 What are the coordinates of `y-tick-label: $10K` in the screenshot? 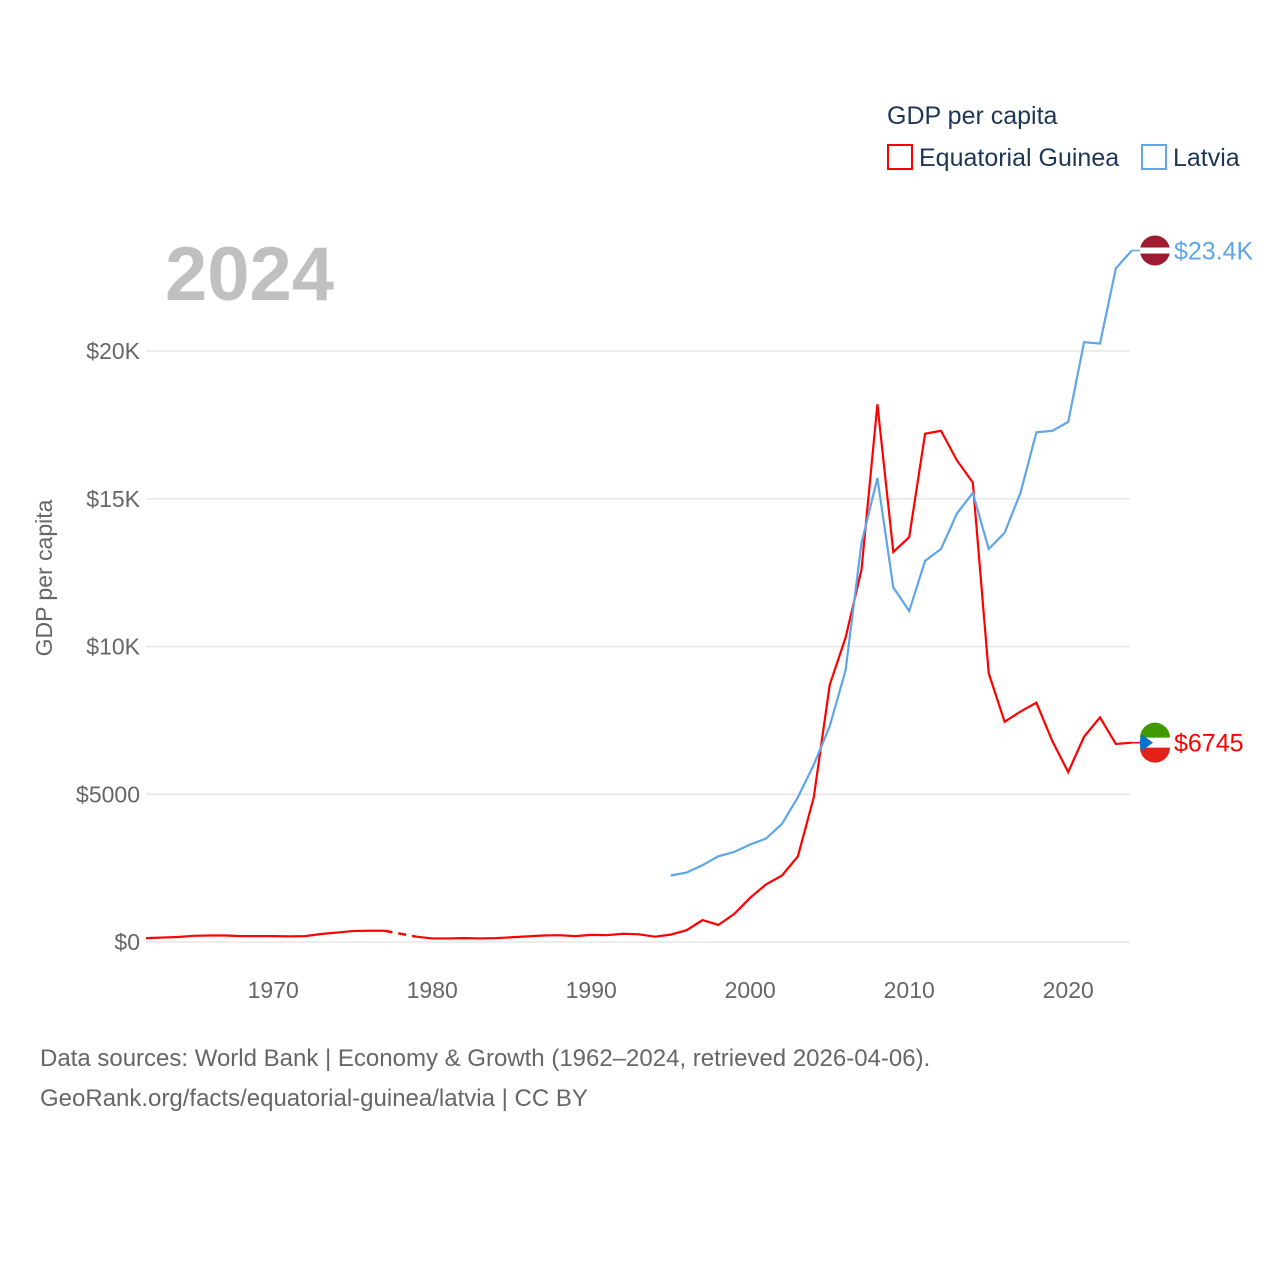 It's located at (113, 647).